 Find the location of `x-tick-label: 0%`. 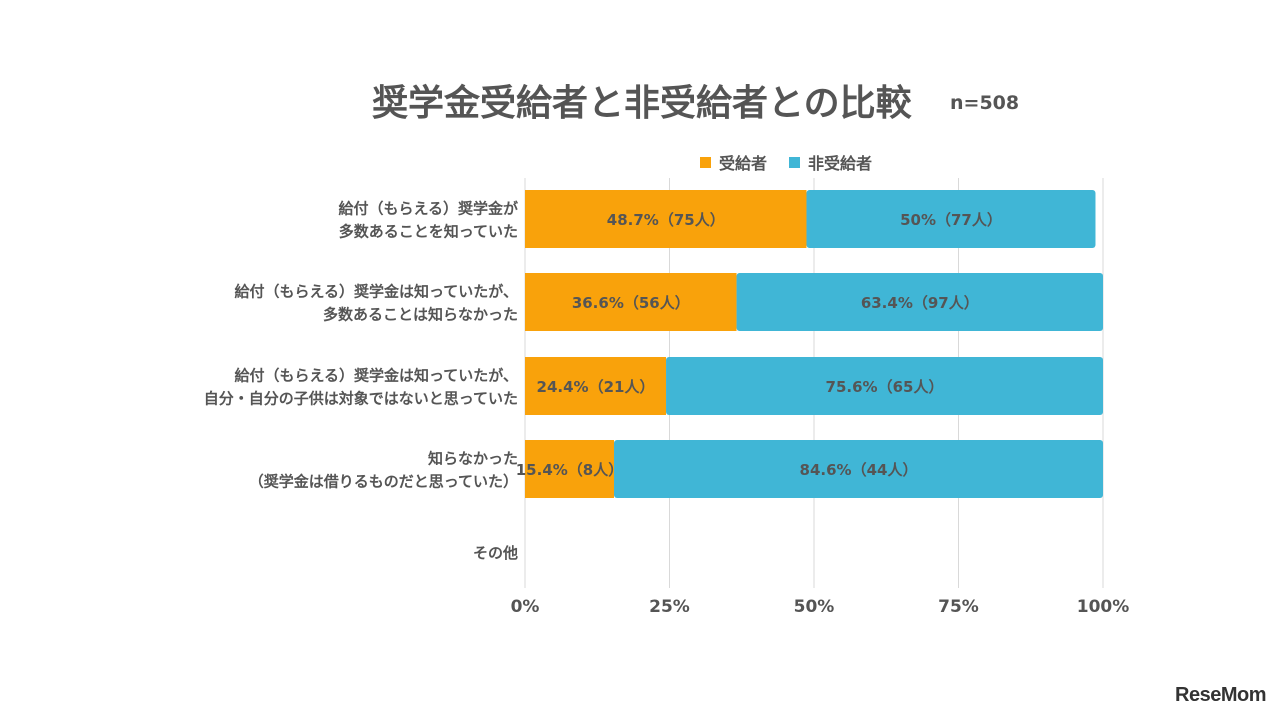

x-tick-label: 0% is located at coordinates (525, 607).